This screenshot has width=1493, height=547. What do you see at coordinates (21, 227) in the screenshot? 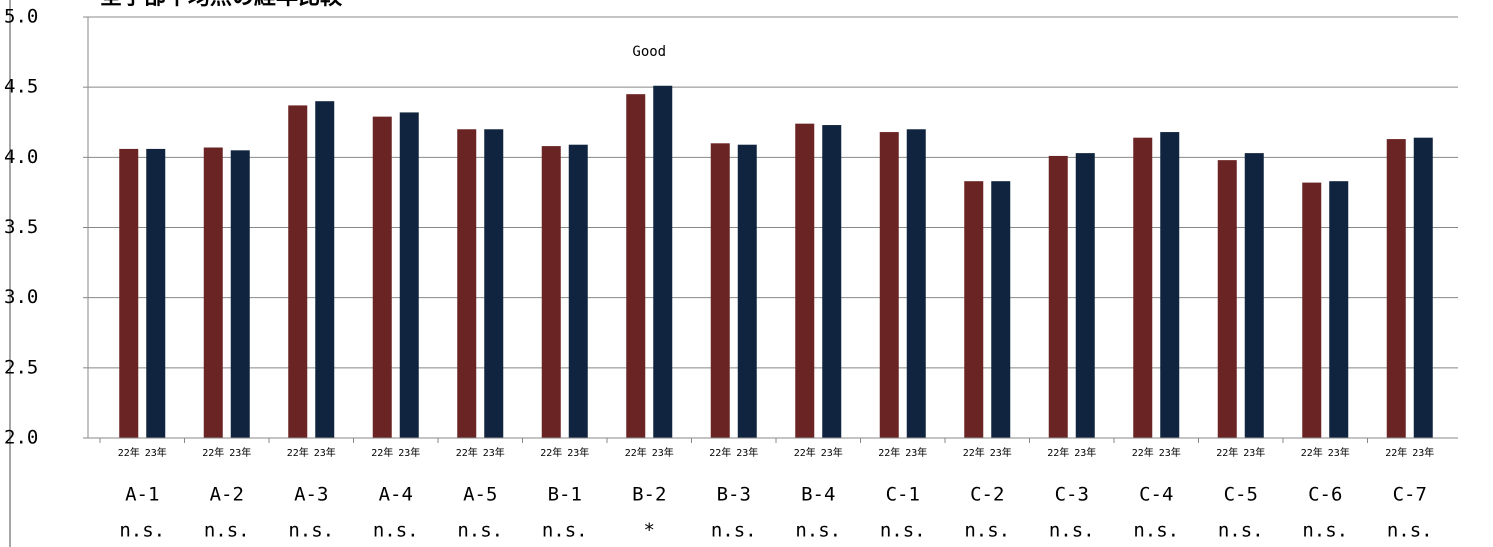
I see `y-tick-label: 3.5` at bounding box center [21, 227].